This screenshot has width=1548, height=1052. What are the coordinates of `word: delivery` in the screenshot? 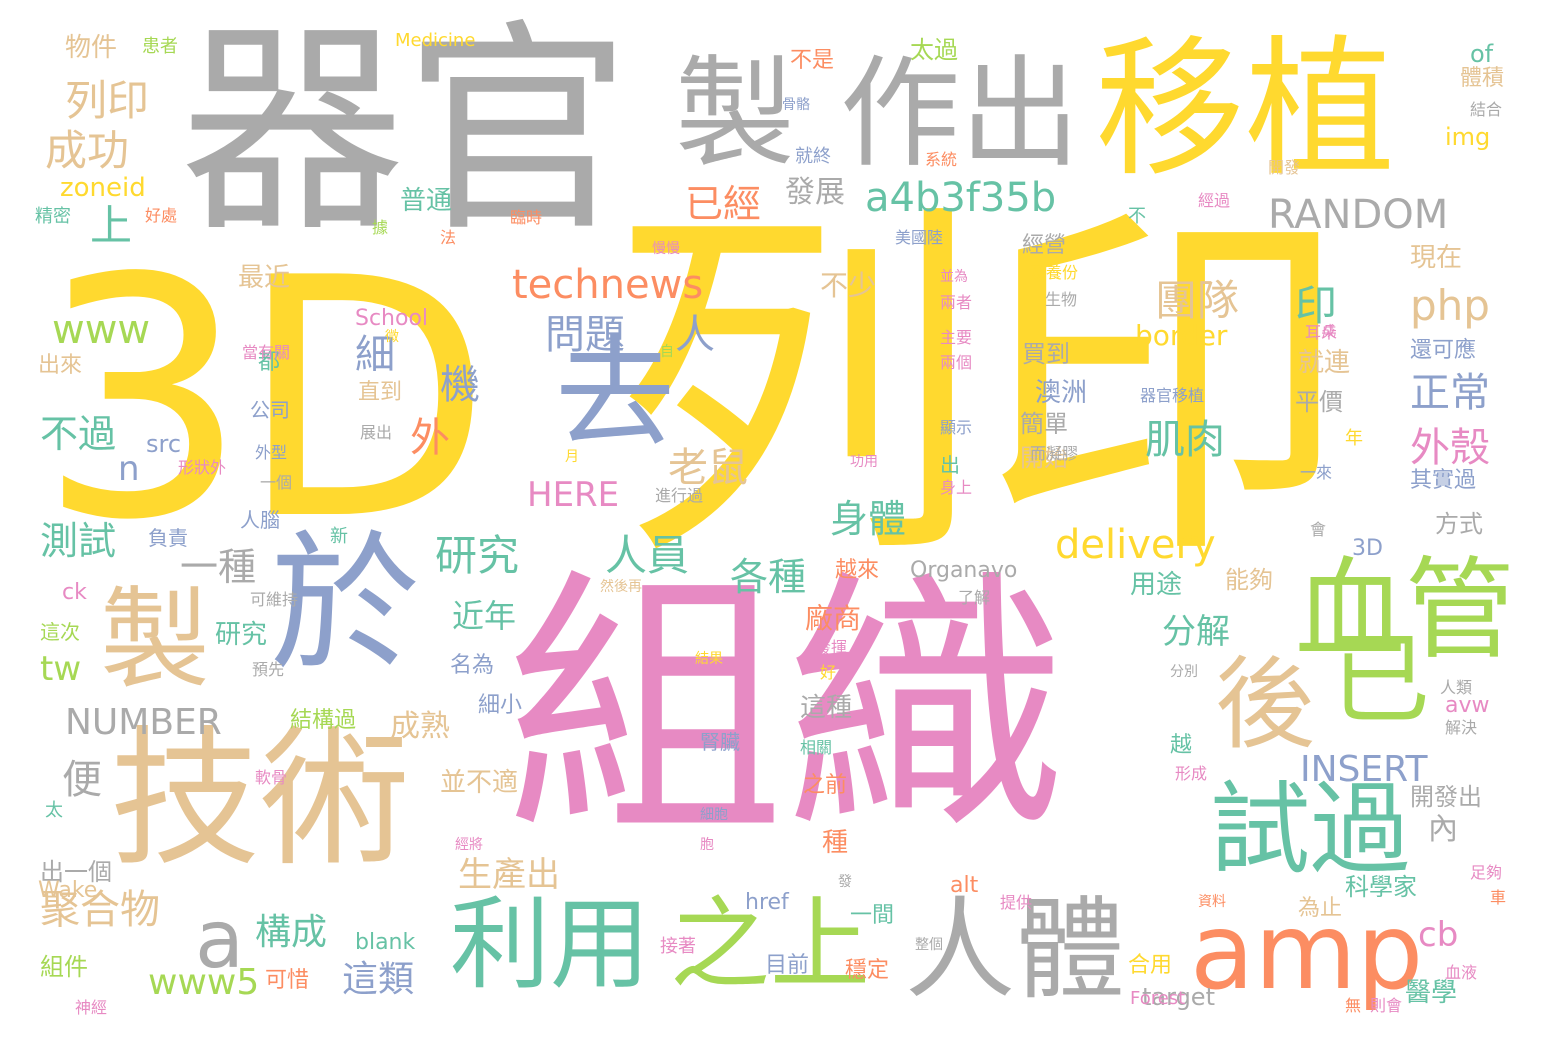 It's located at (1135, 545).